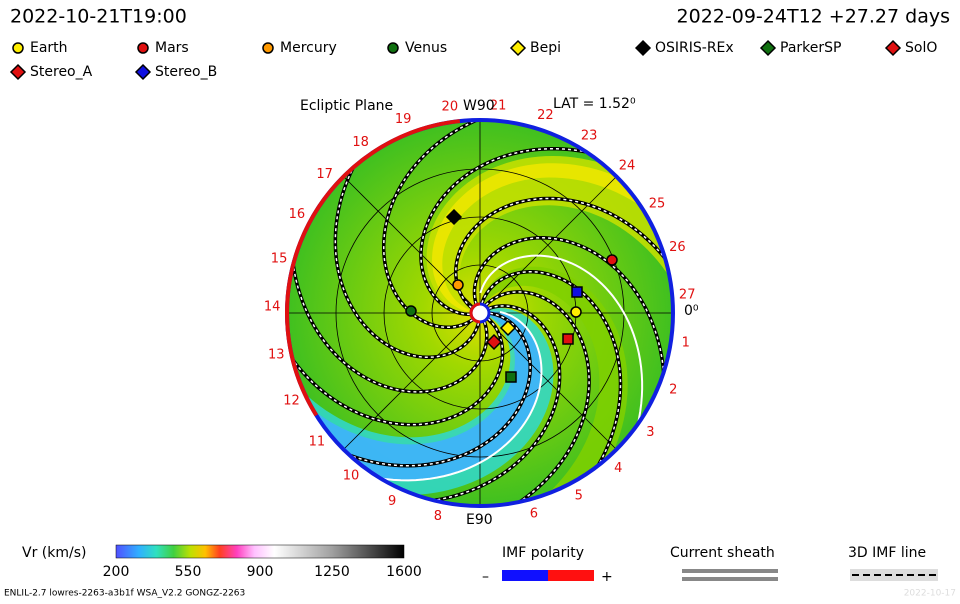 This screenshot has height=604, width=960. Describe the element at coordinates (360, 142) in the screenshot. I see `rim-label: 18` at that location.